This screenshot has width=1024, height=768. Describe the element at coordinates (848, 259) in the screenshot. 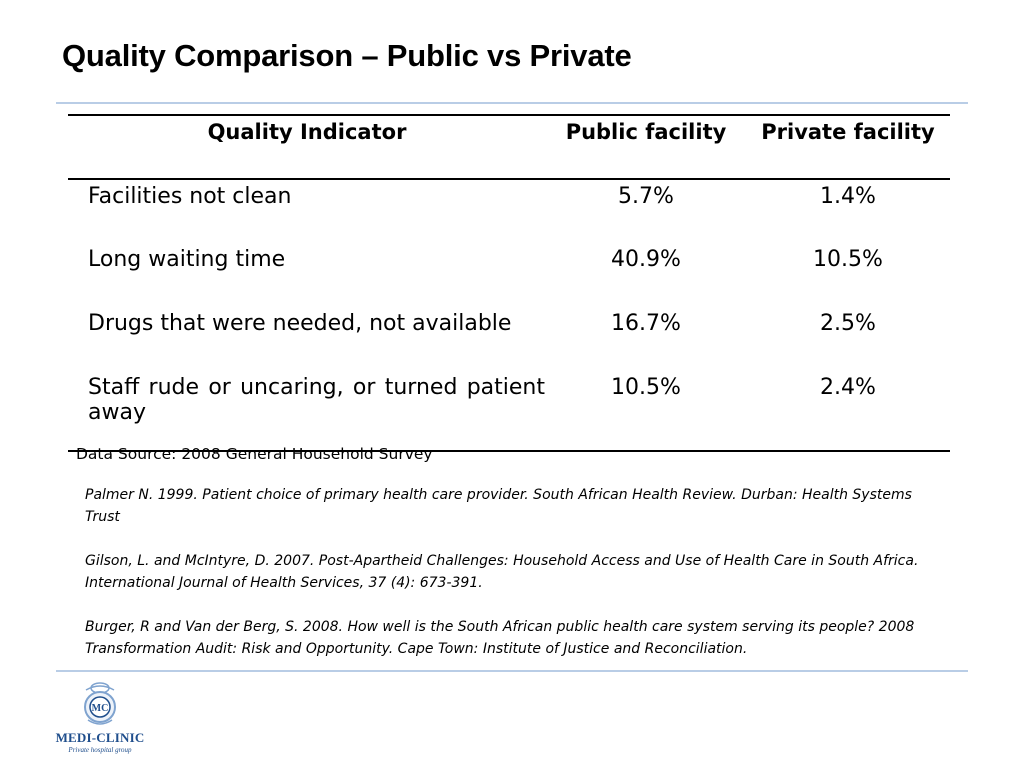

I see `private-value-cell: 10.5%` at that location.